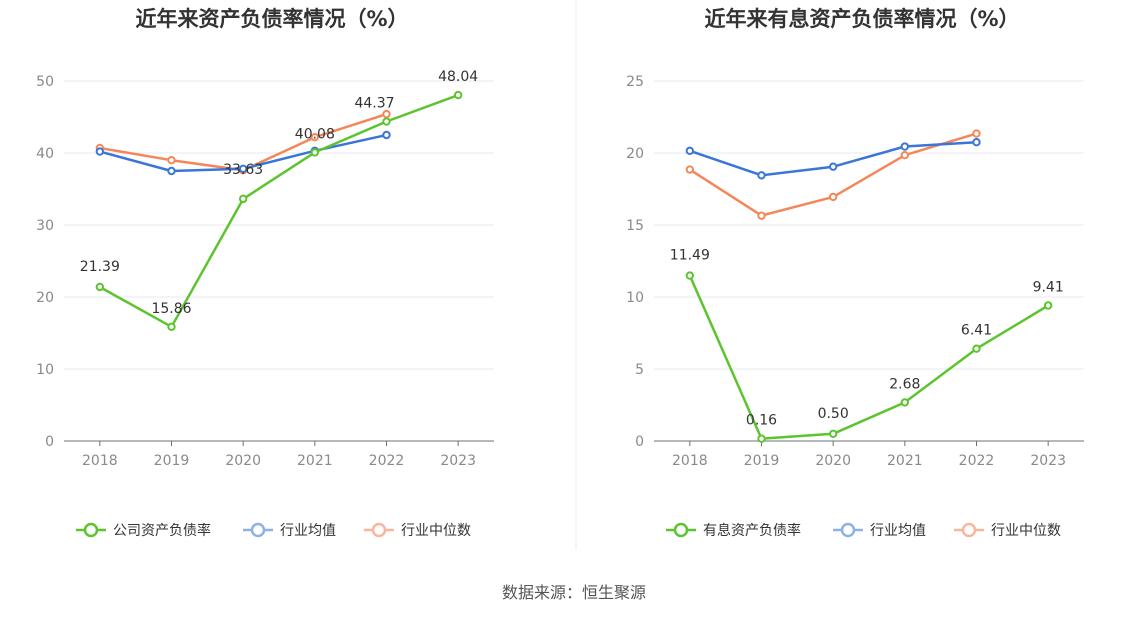 This screenshot has height=619, width=1148. Describe the element at coordinates (904, 384) in the screenshot. I see `data-label: 2.68` at that location.